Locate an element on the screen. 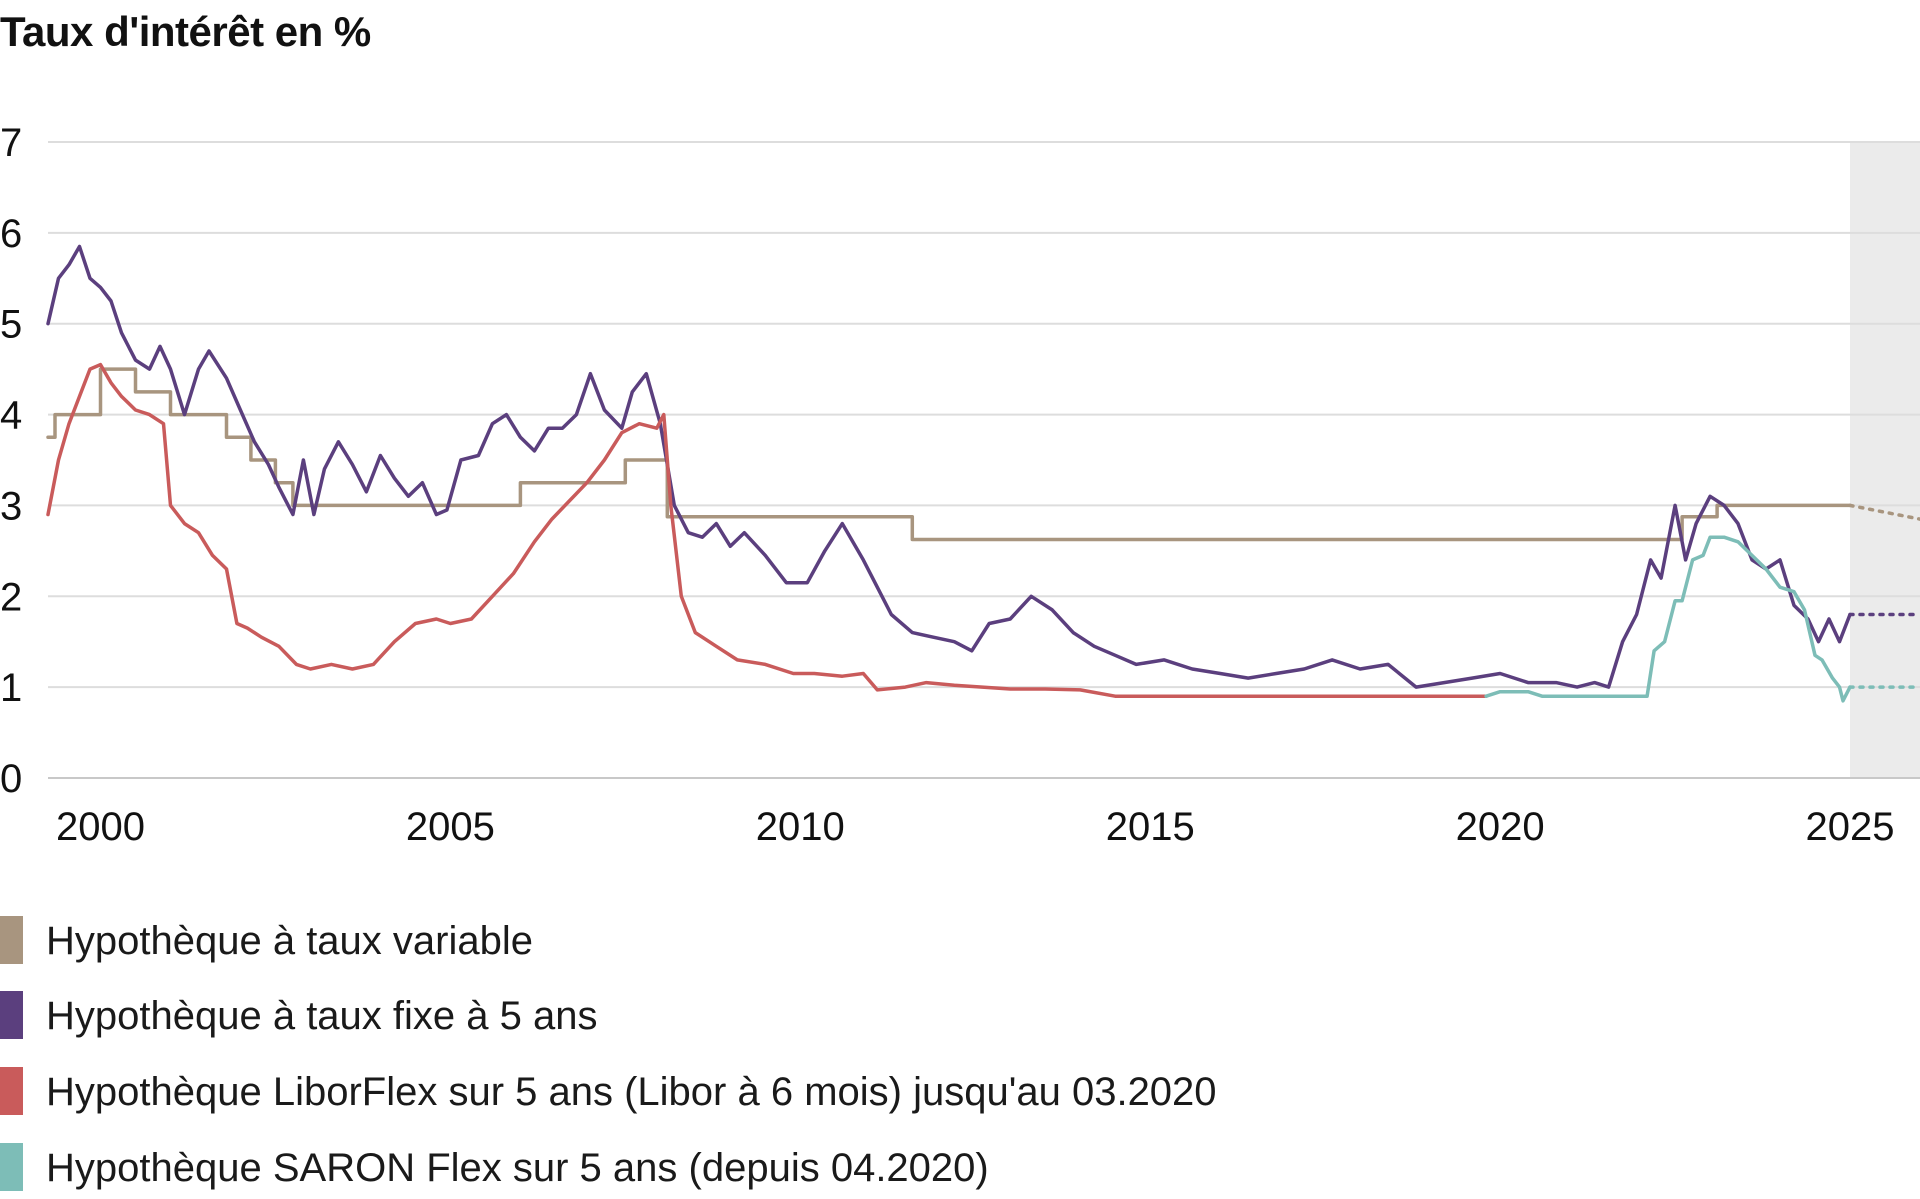 Image resolution: width=1920 pixels, height=1199 pixels. x-tick-label: 2025 is located at coordinates (1850, 827).